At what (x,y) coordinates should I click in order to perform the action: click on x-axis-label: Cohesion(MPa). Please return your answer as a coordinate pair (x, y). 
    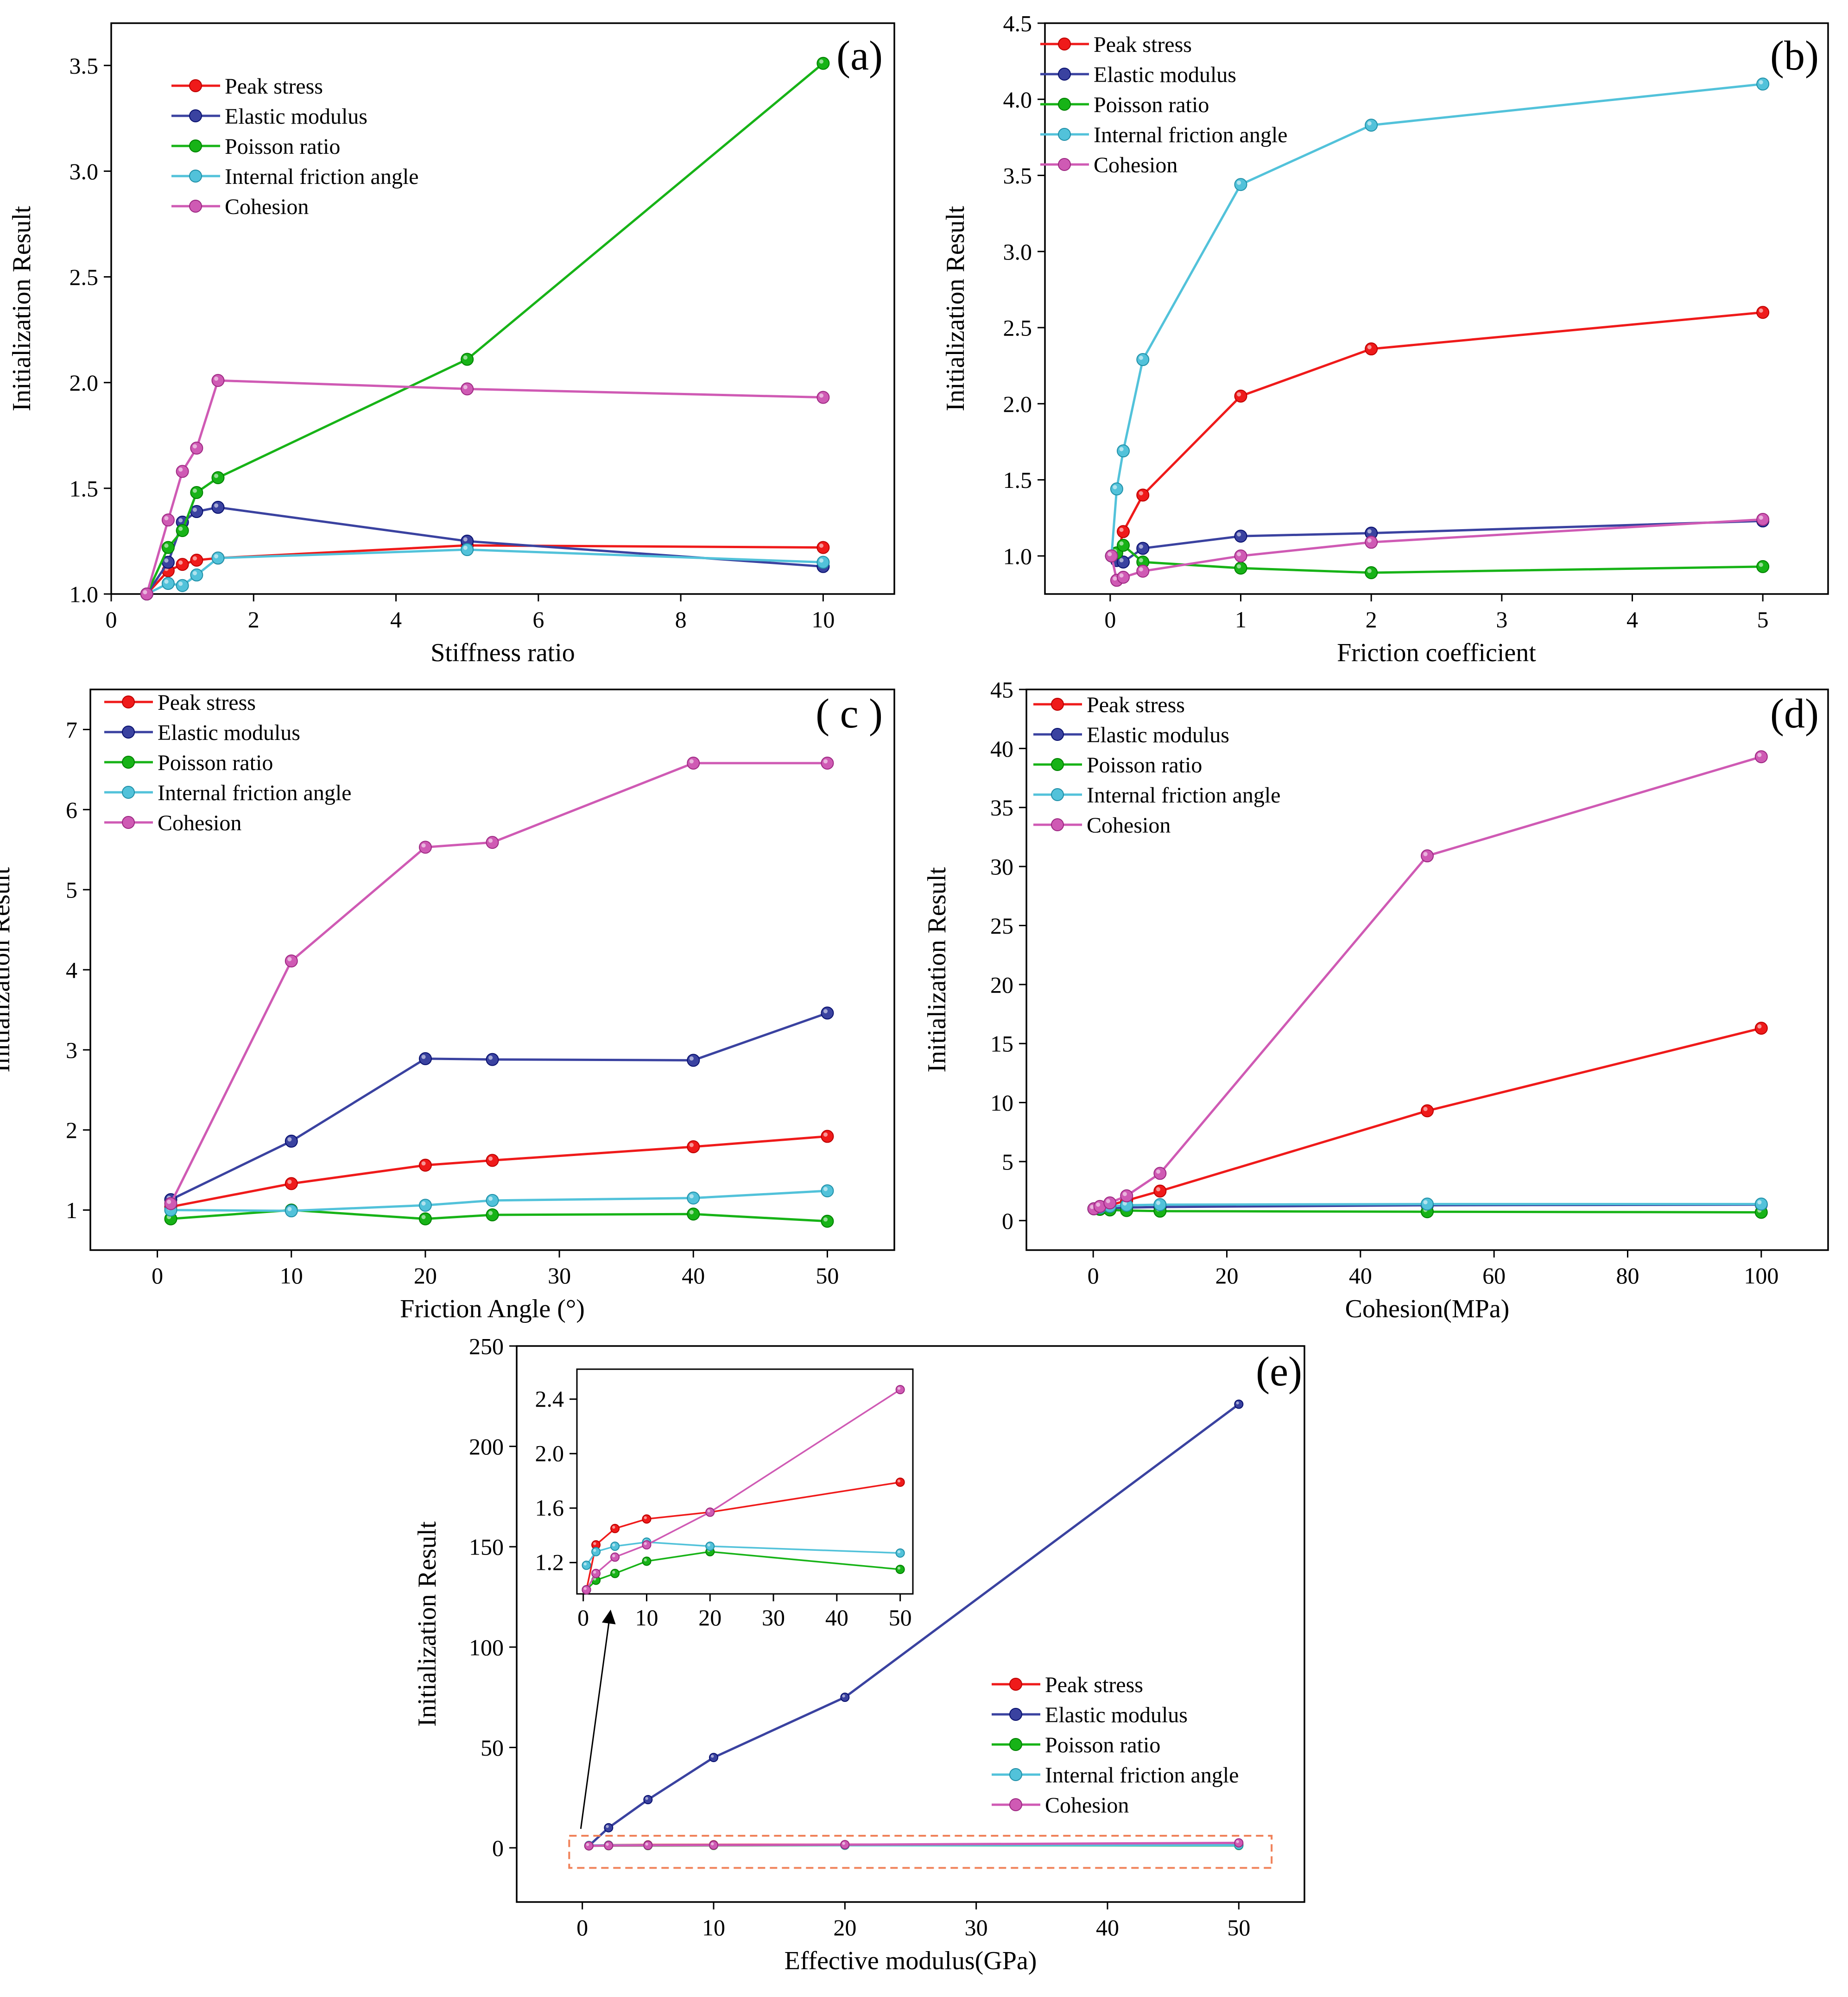
    Looking at the image, I should click on (1427, 1309).